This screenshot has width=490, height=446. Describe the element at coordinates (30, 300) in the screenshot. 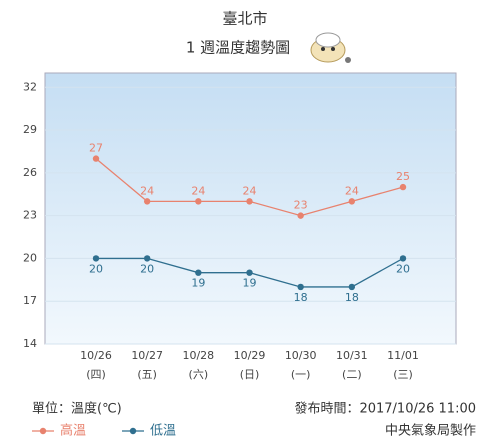

I see `y-tick-label: 17` at that location.